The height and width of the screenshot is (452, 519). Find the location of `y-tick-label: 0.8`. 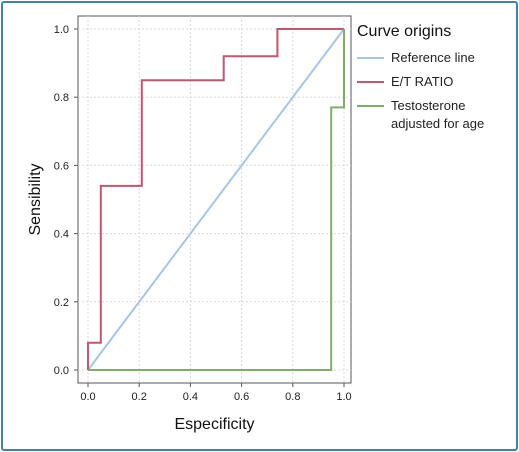

y-tick-label: 0.8 is located at coordinates (61, 98).